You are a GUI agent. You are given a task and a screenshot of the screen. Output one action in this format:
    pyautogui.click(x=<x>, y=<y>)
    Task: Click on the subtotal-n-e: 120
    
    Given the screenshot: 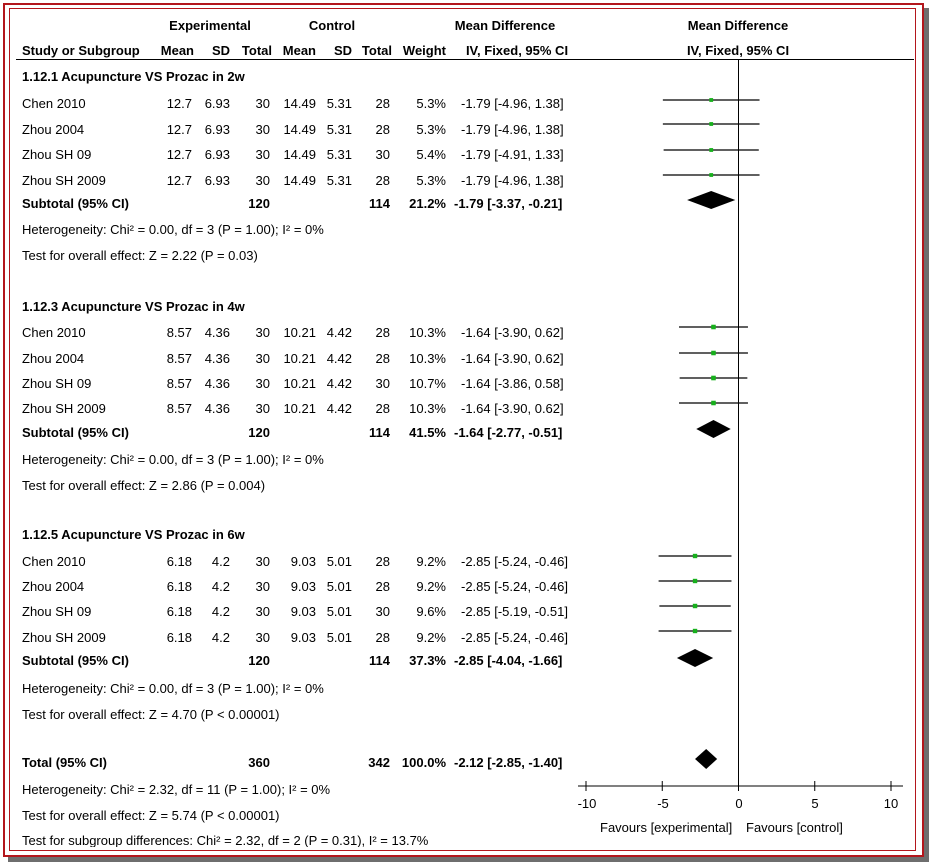 What is the action you would take?
    pyautogui.click(x=259, y=203)
    